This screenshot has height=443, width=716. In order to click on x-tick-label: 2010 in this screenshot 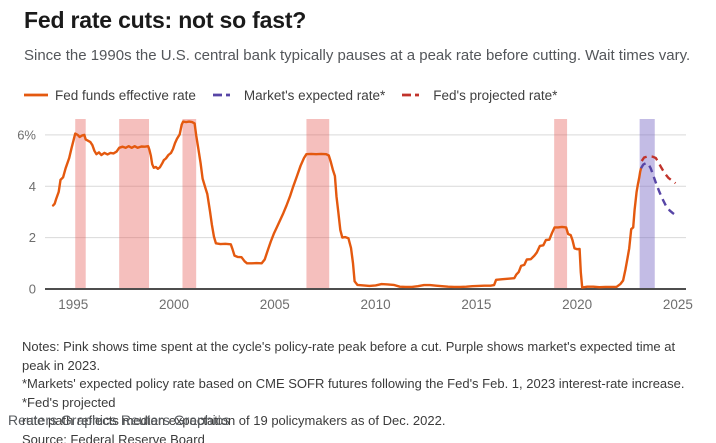, I will do `click(376, 304)`.